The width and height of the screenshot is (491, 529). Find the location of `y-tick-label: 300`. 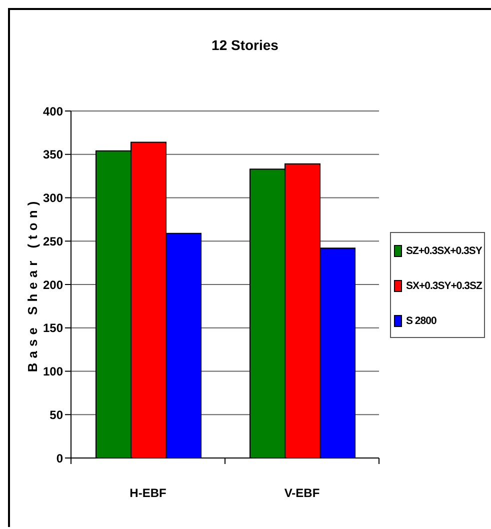

y-tick-label: 300 is located at coordinates (53, 198).